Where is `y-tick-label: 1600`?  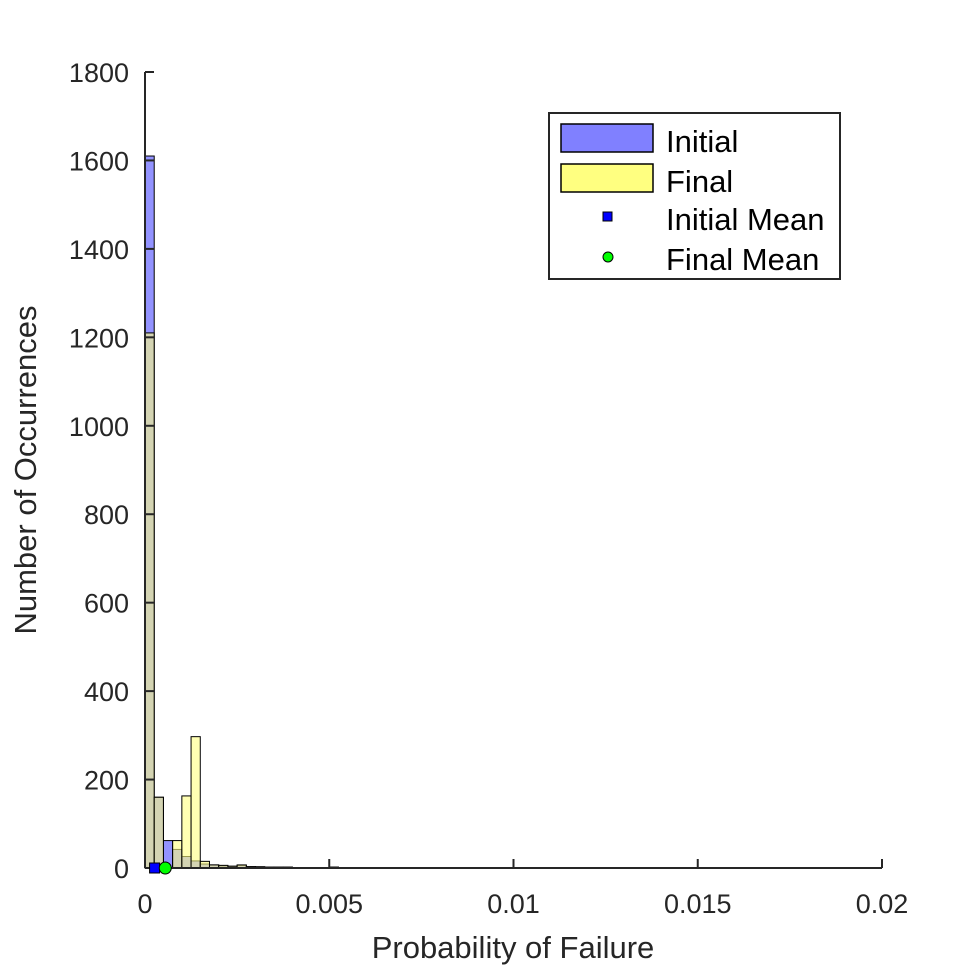 y-tick-label: 1600 is located at coordinates (99, 161).